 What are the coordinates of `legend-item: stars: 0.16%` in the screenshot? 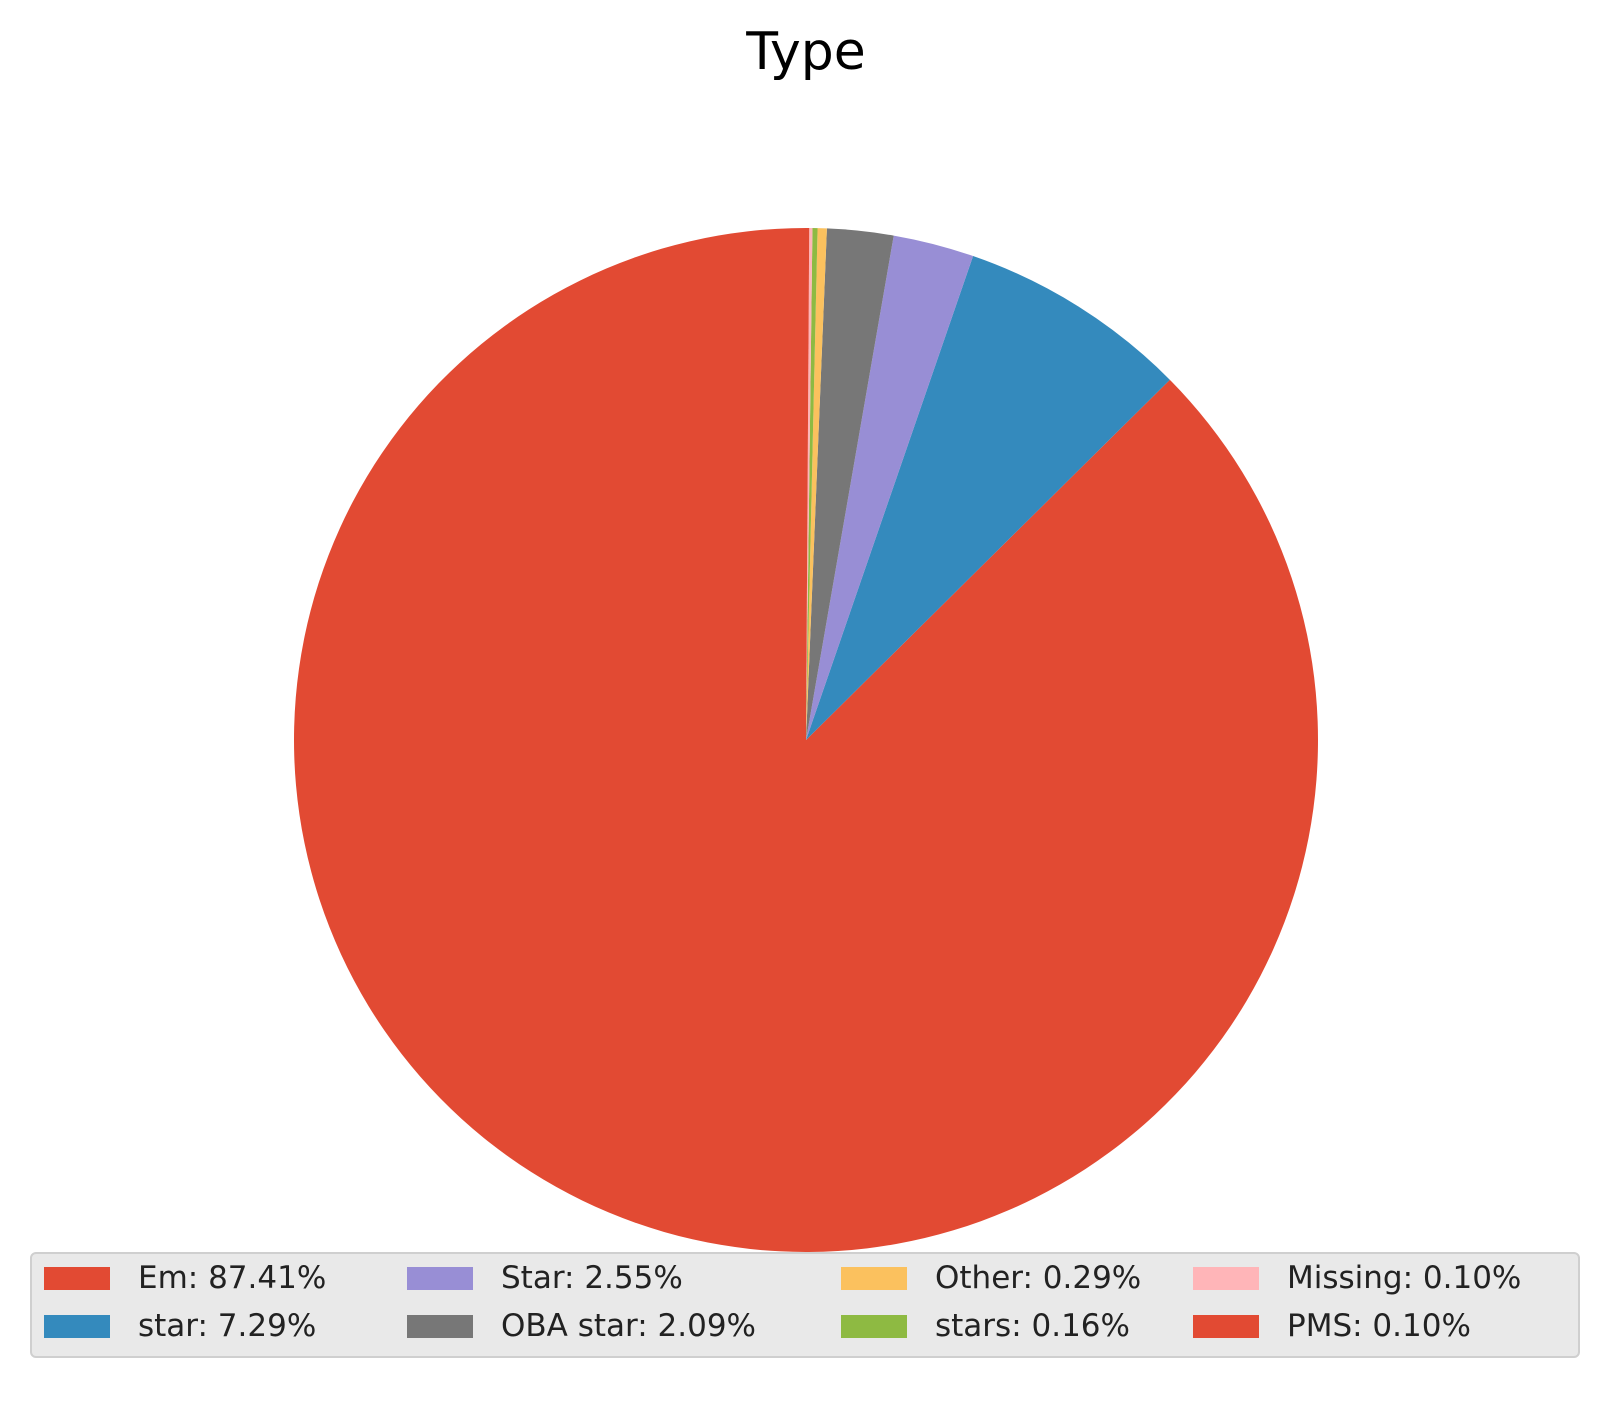 It's located at (985, 1326).